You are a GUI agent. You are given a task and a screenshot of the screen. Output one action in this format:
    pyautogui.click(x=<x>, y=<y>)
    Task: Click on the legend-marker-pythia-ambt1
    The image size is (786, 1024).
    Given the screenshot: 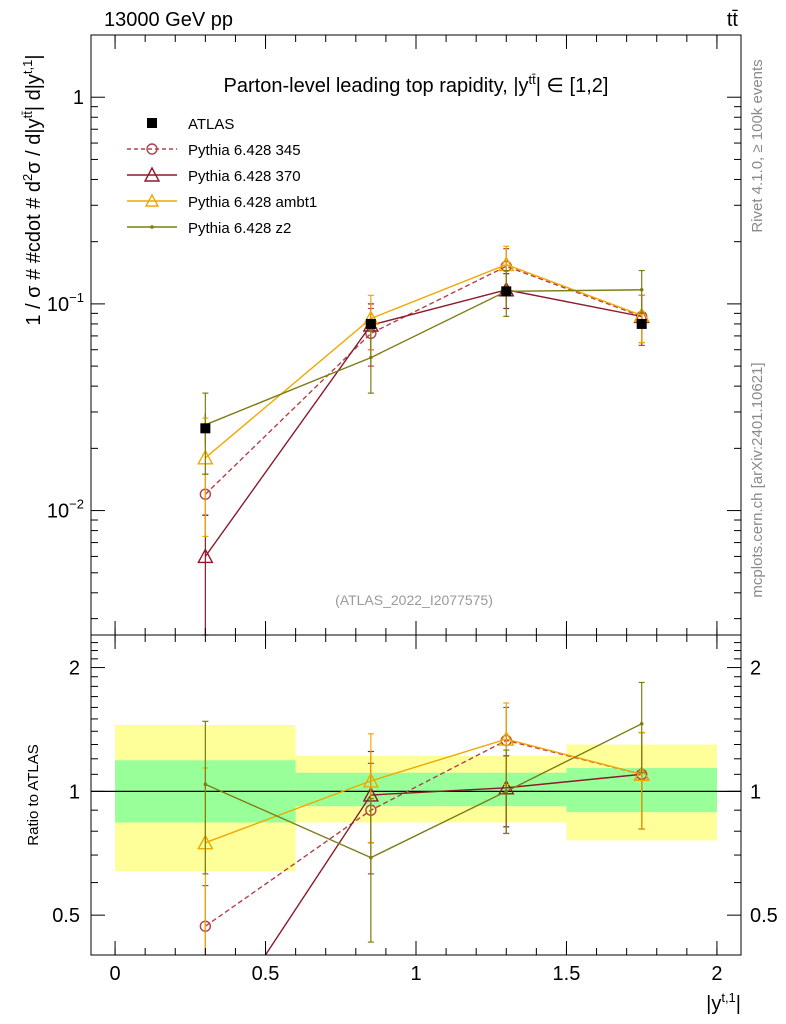 What is the action you would take?
    pyautogui.click(x=152, y=200)
    